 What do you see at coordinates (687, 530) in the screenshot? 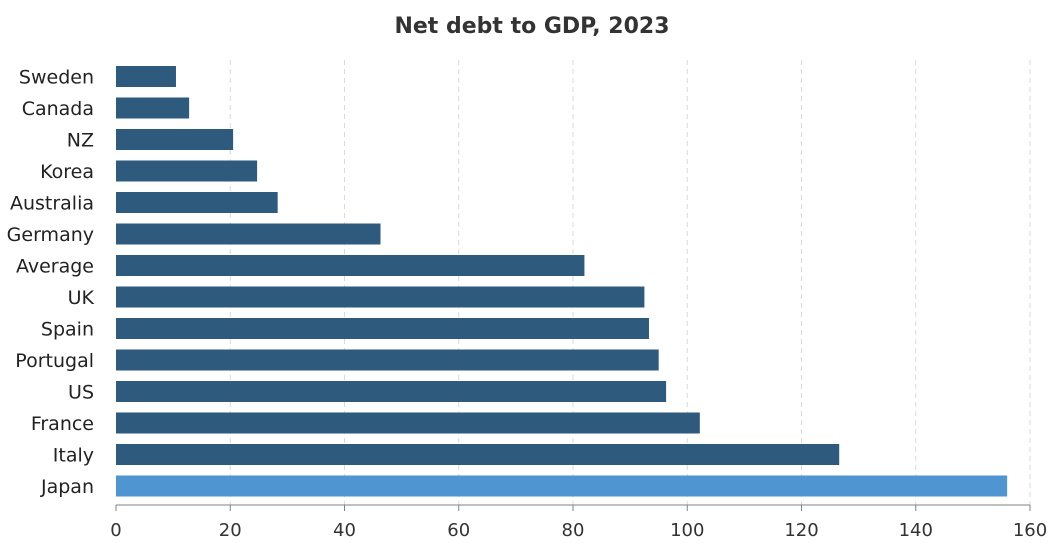
I see `x-tick-label: 100` at bounding box center [687, 530].